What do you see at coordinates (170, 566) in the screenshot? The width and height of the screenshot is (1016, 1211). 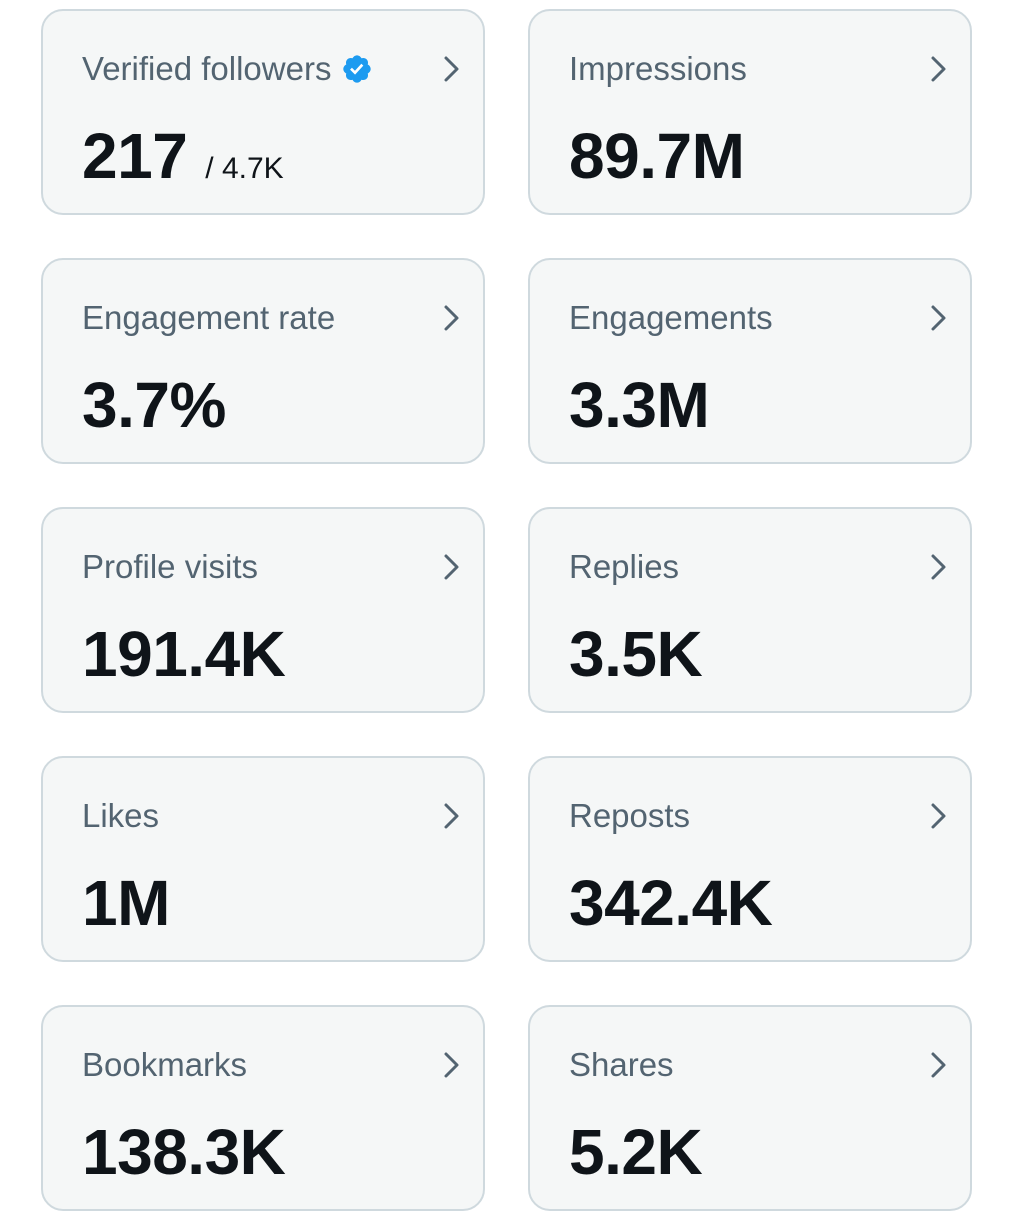 I see `metric-label: Profile visits` at bounding box center [170, 566].